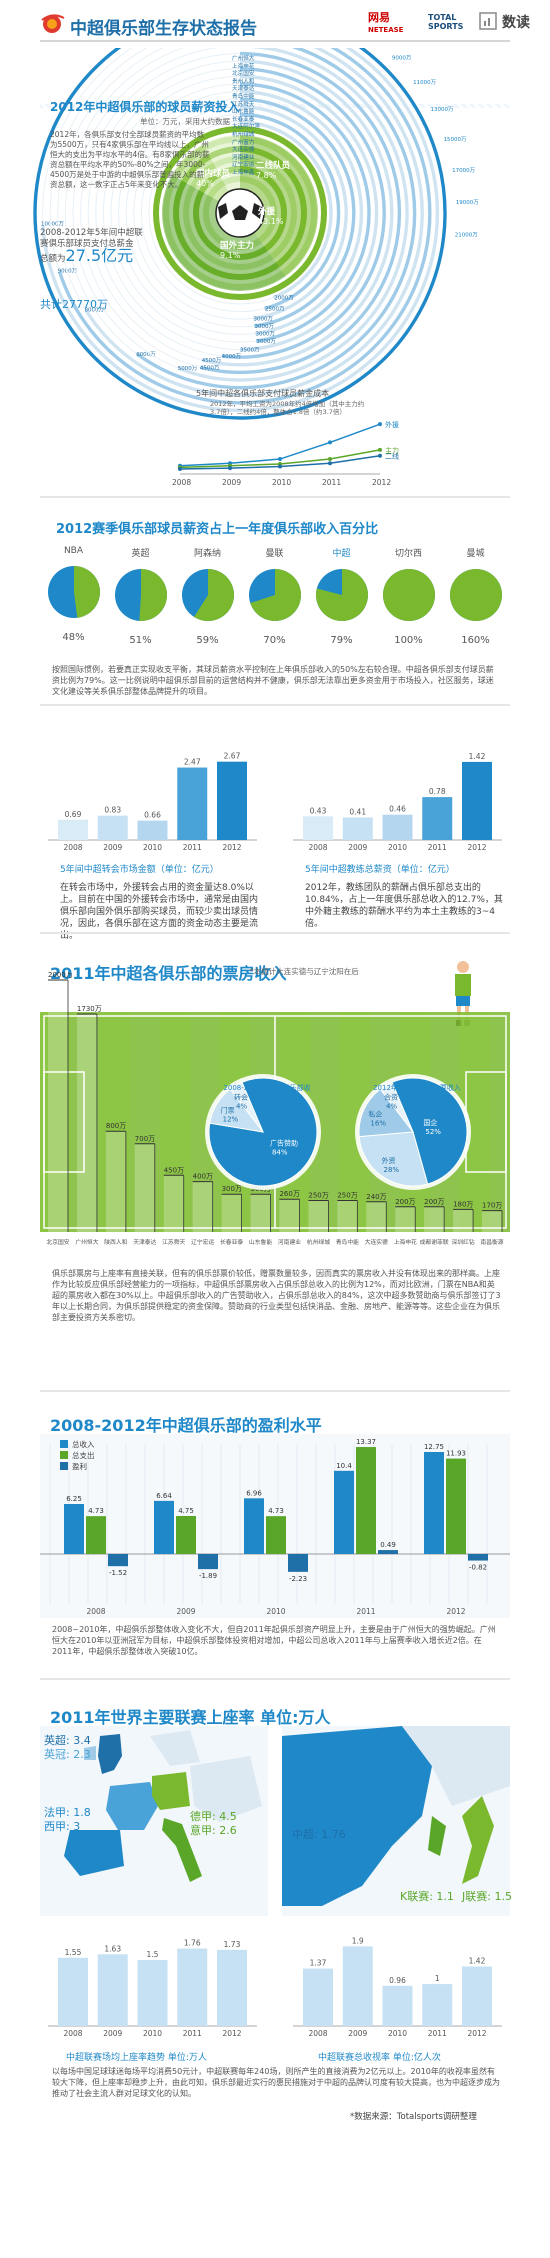 The height and width of the screenshot is (2258, 550). Describe the element at coordinates (379, 2058) in the screenshot. I see `tv-chart-title: 中超联赛总收视率 单位:亿人次` at that location.